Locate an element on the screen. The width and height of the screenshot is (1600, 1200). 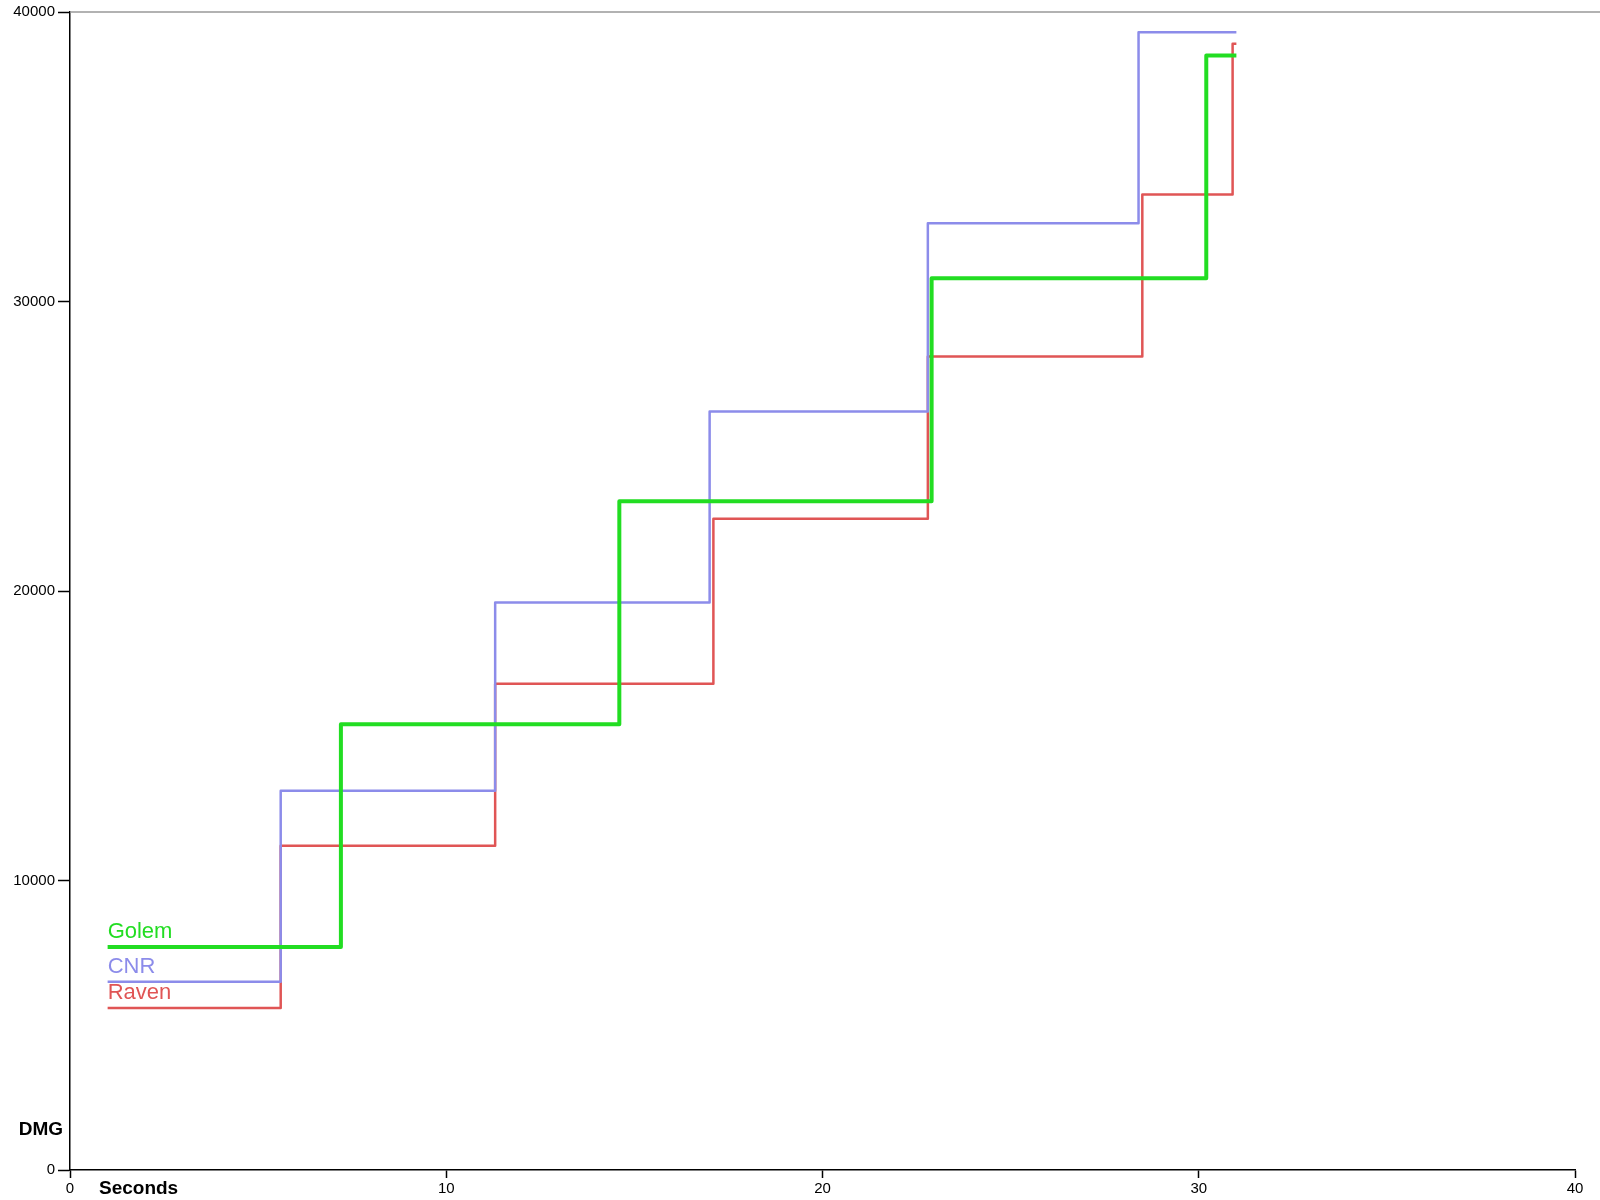
y-tick-label: 40000 is located at coordinates (34, 11).